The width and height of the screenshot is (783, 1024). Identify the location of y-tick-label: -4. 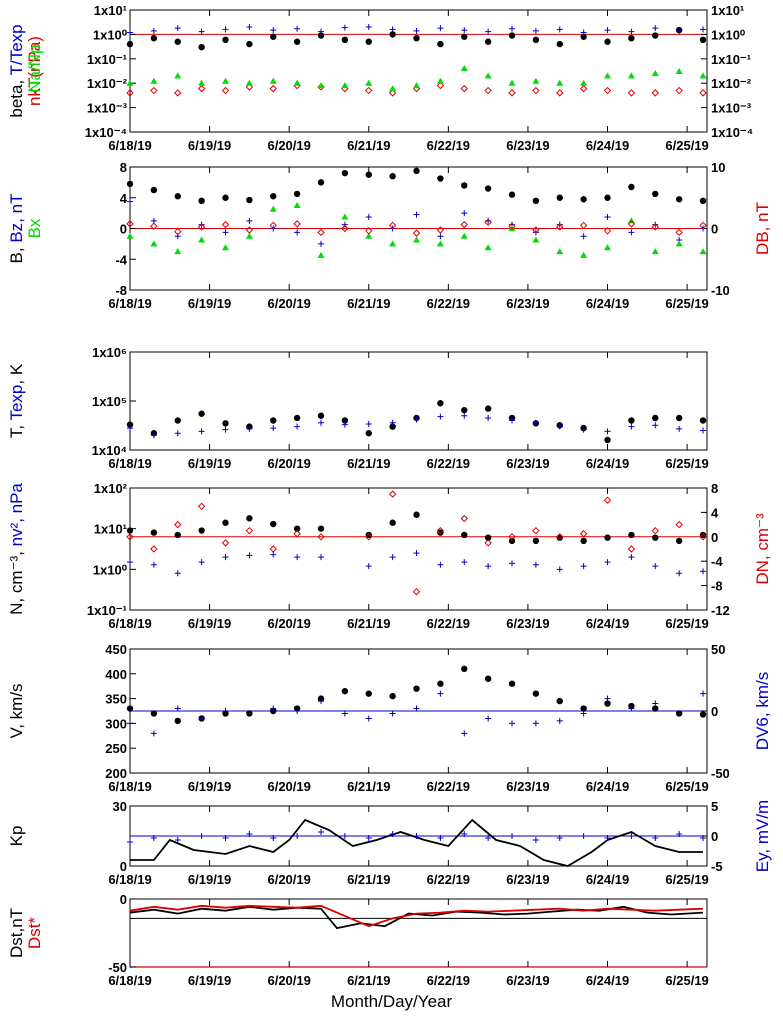
(121, 259).